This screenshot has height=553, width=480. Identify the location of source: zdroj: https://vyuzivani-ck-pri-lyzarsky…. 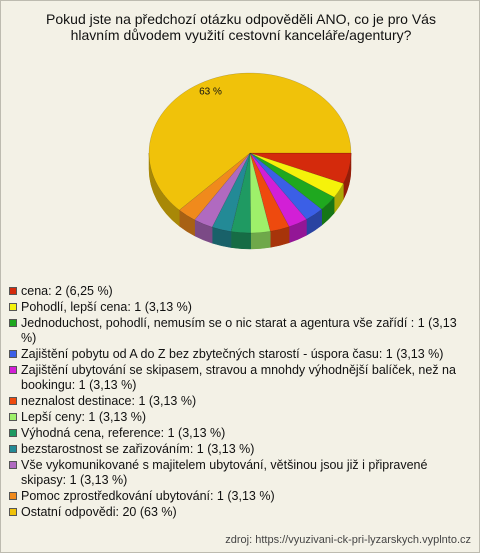
(348, 540).